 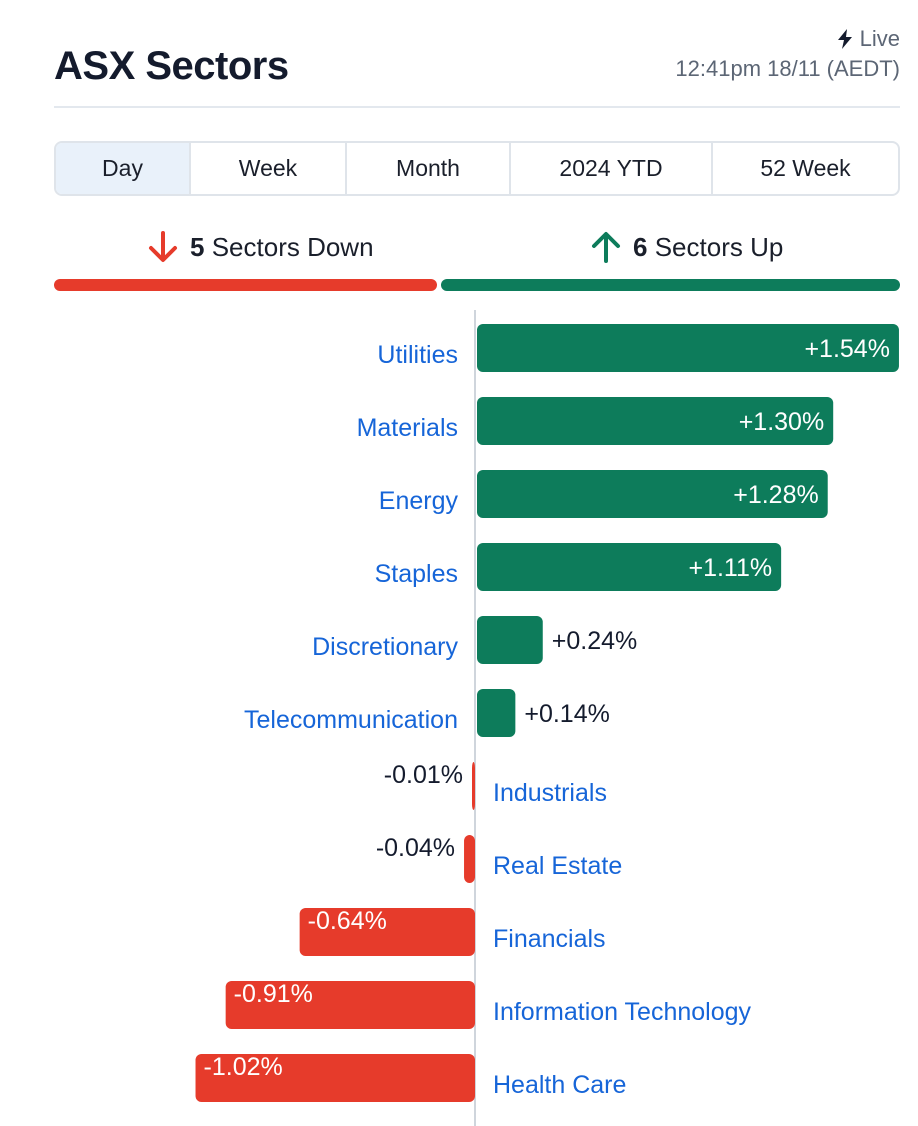 What do you see at coordinates (407, 428) in the screenshot?
I see `category-label-materials: Materials` at bounding box center [407, 428].